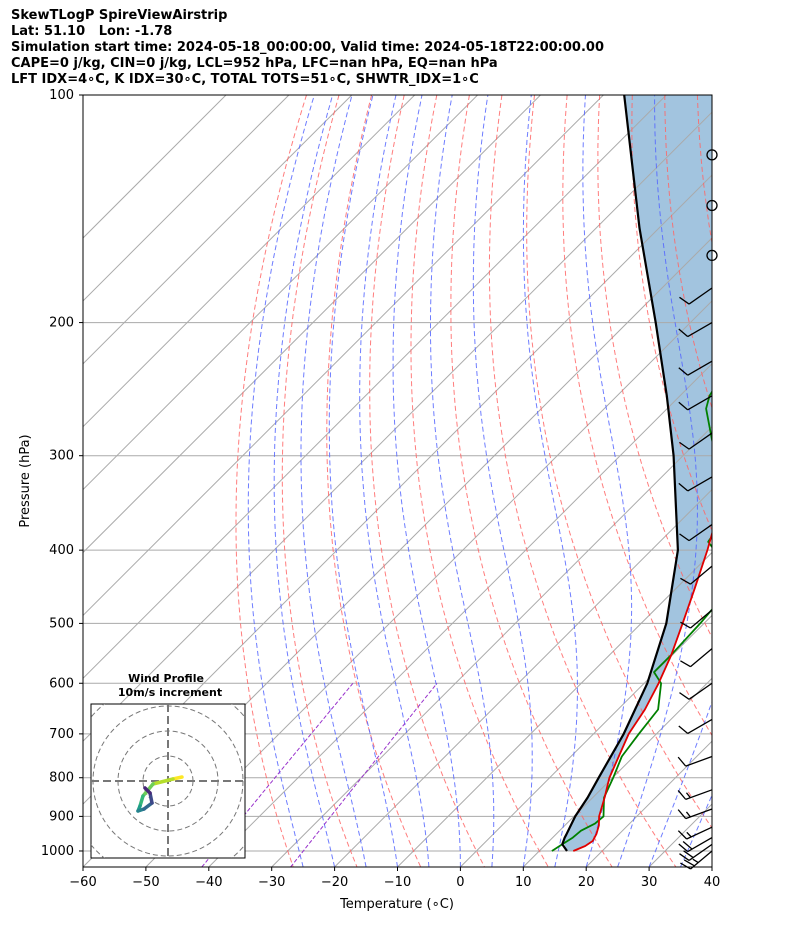 The image size is (794, 937). I want to click on mixing-ratio-line, so click(364, 774).